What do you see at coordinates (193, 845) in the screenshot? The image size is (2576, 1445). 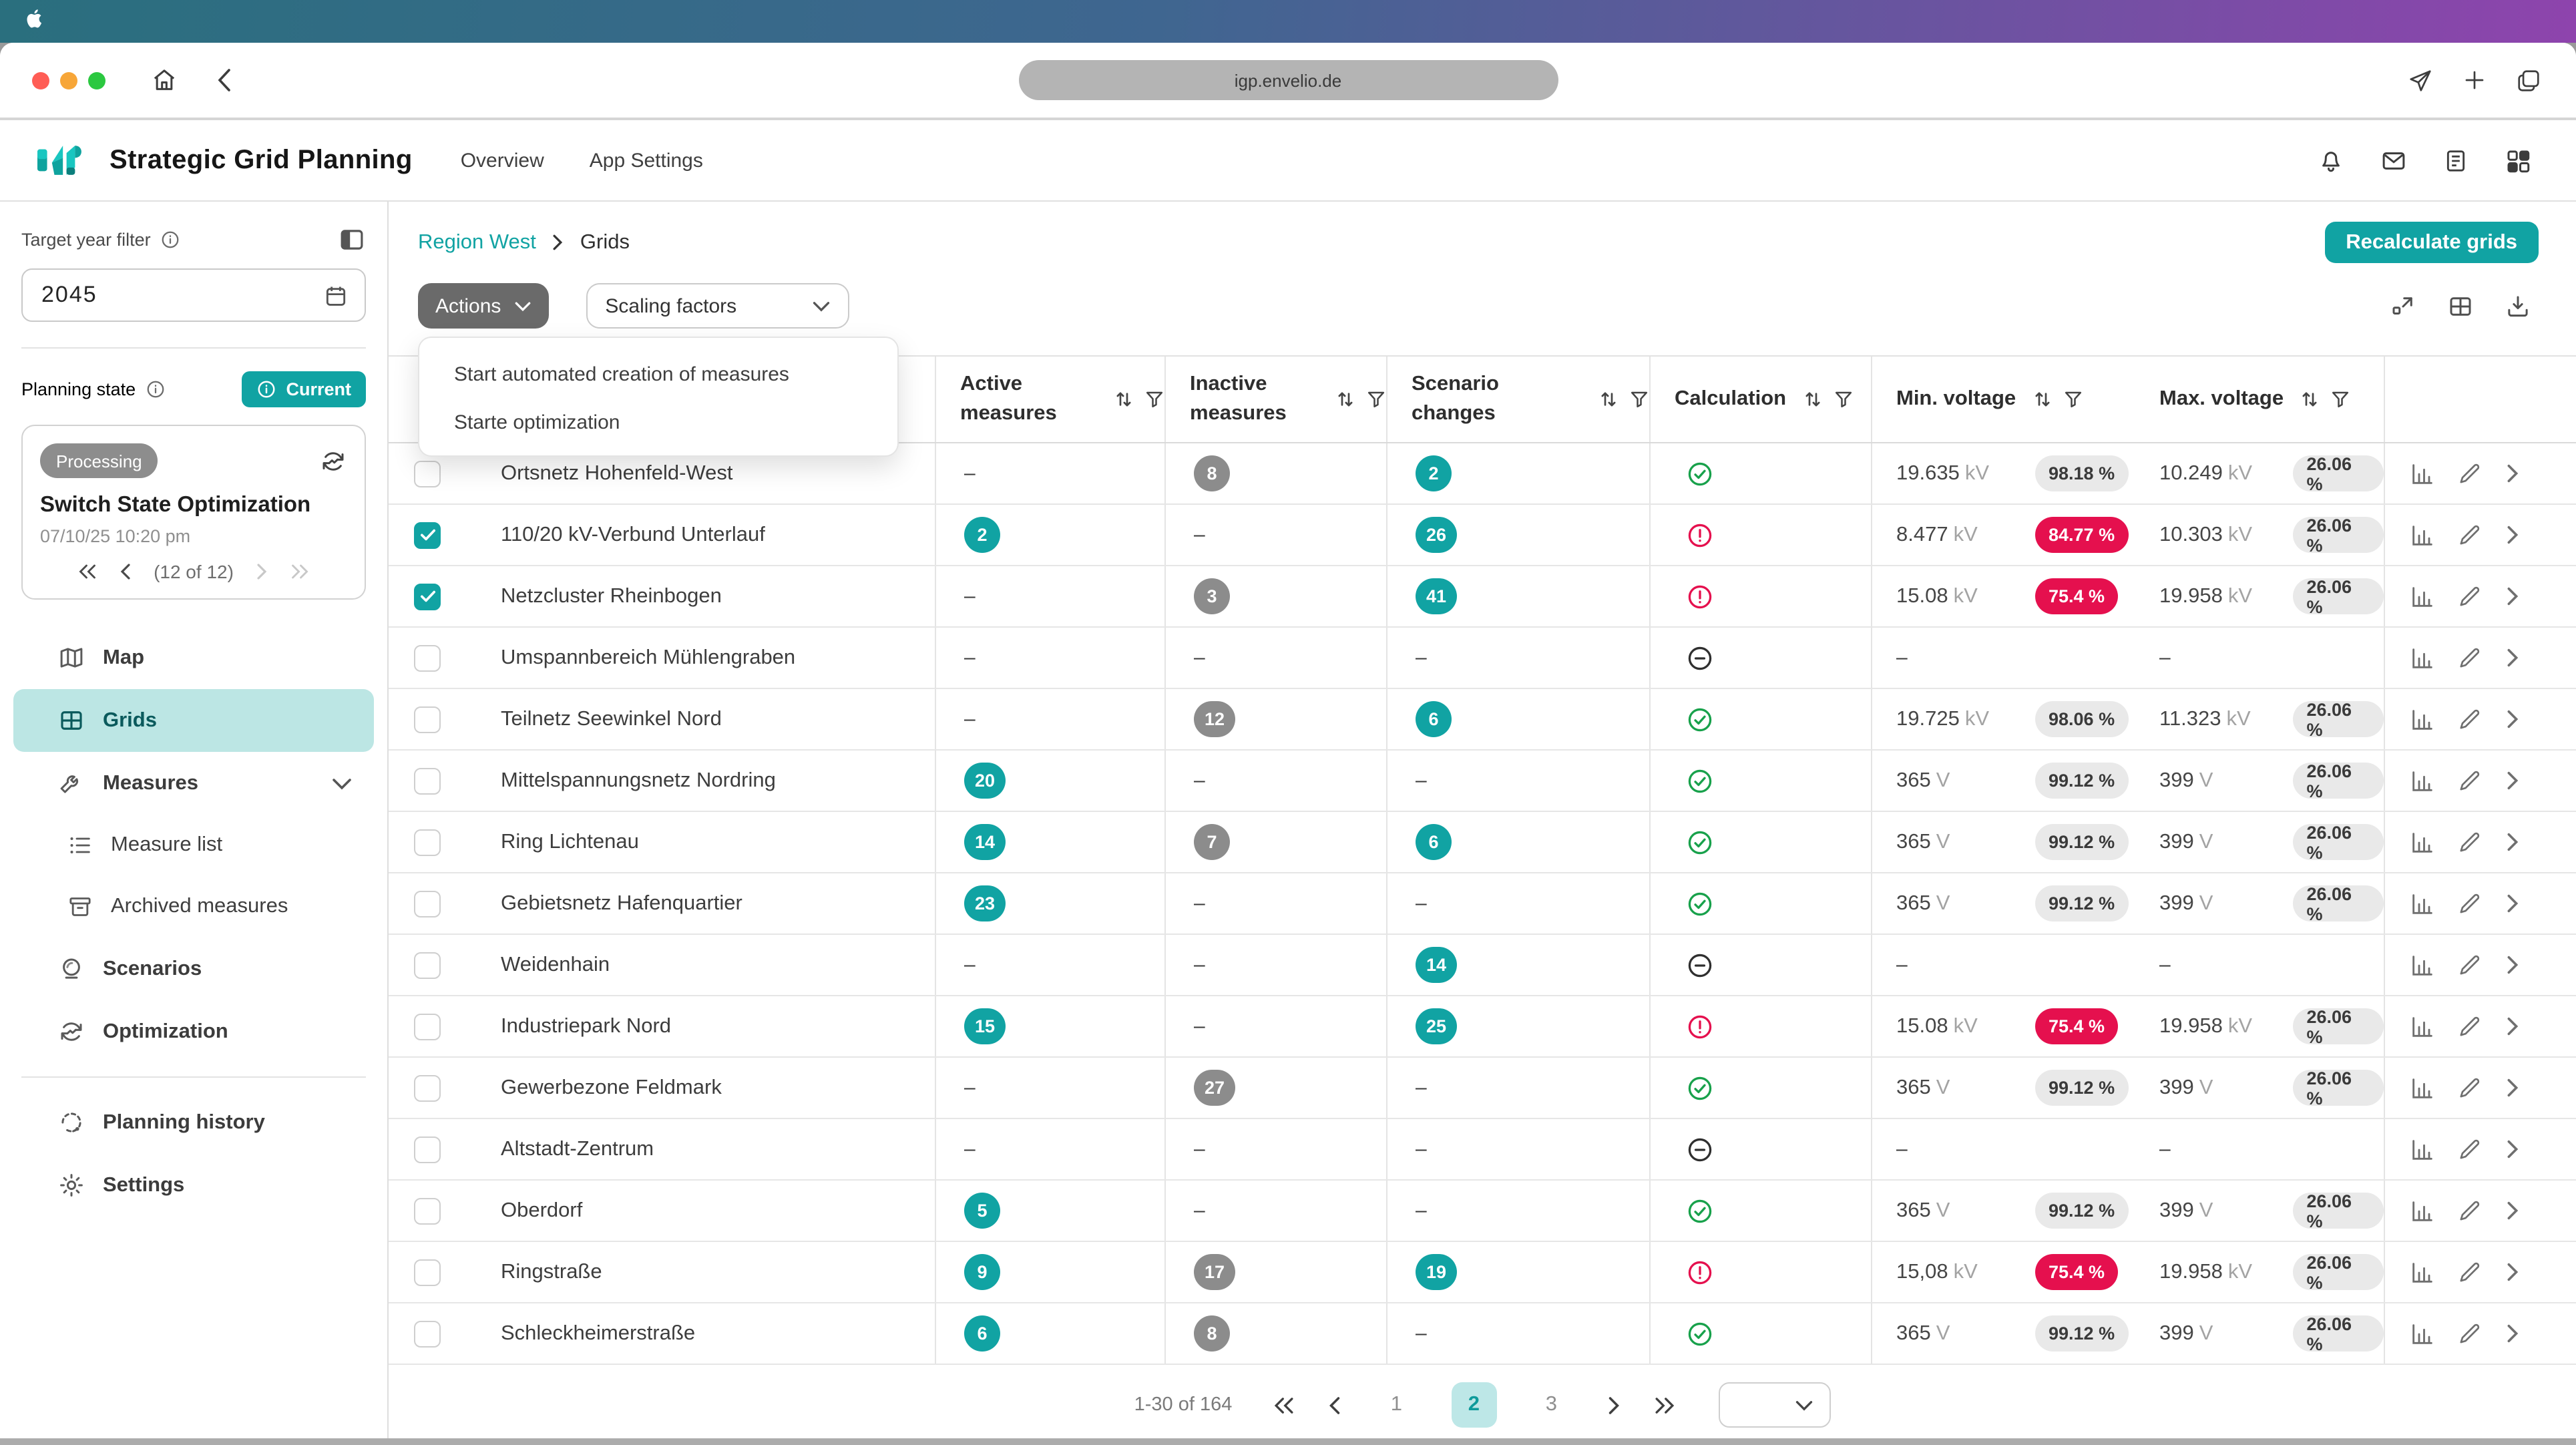 I see `sidebar-item-measure-list: Measure list` at bounding box center [193, 845].